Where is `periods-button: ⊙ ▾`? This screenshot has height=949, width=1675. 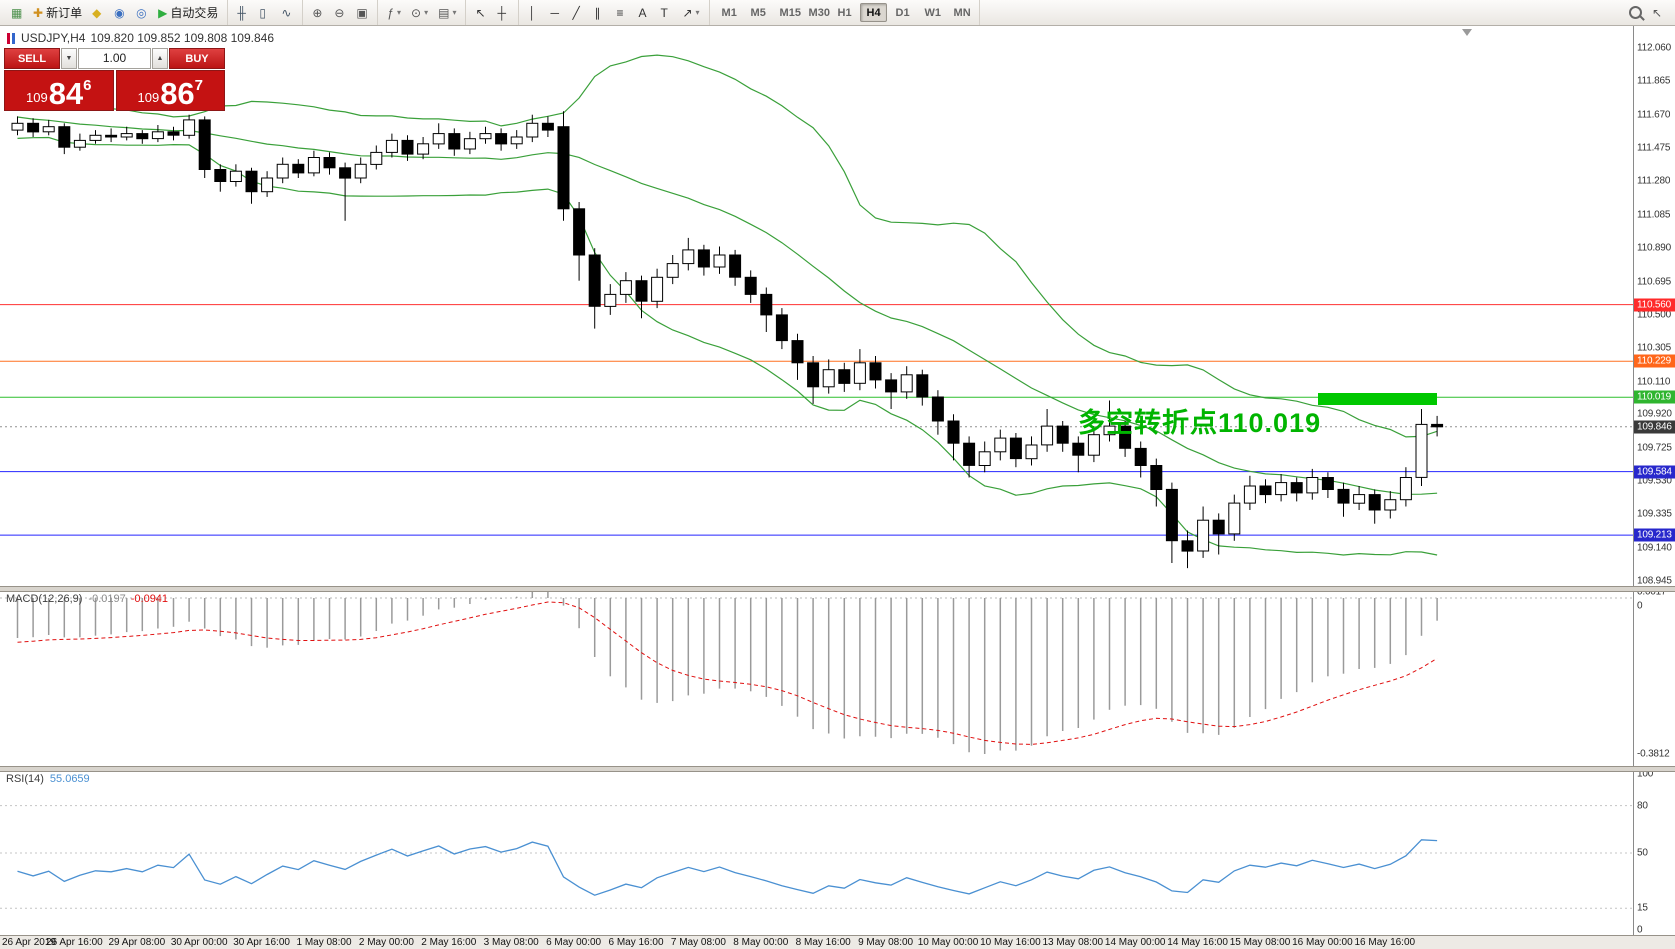
periods-button: ⊙ ▾ is located at coordinates (419, 13).